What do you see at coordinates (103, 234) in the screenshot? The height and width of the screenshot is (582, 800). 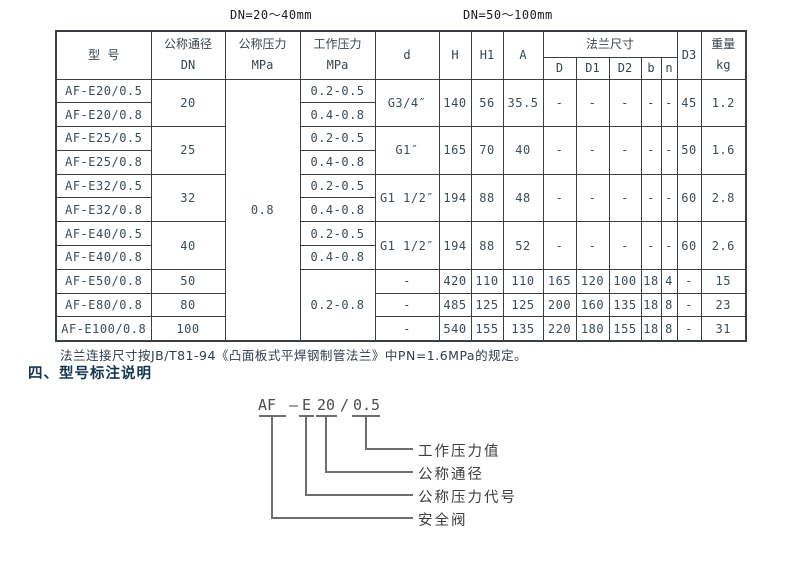 I see `data-cell: AF-E40/0.5` at bounding box center [103, 234].